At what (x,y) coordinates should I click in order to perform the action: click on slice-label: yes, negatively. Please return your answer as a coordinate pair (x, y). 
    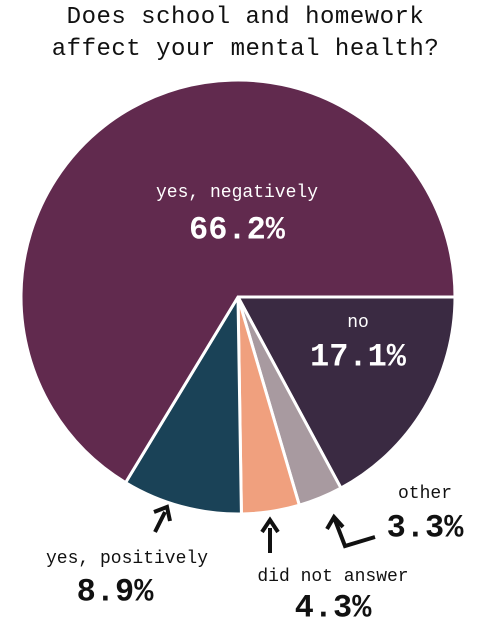
    Looking at the image, I should click on (237, 193).